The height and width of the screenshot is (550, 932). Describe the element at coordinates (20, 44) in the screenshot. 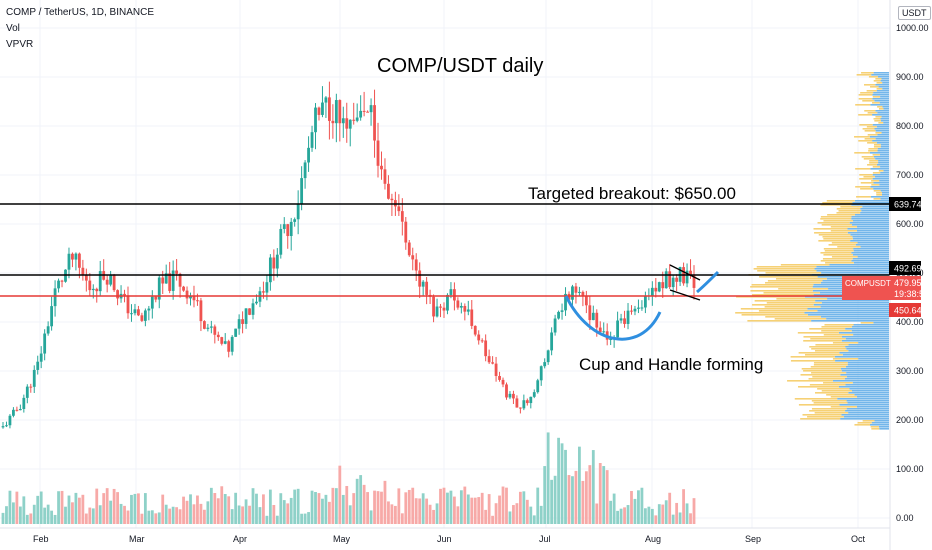

I see `indicator-vpvr: VPVR` at that location.